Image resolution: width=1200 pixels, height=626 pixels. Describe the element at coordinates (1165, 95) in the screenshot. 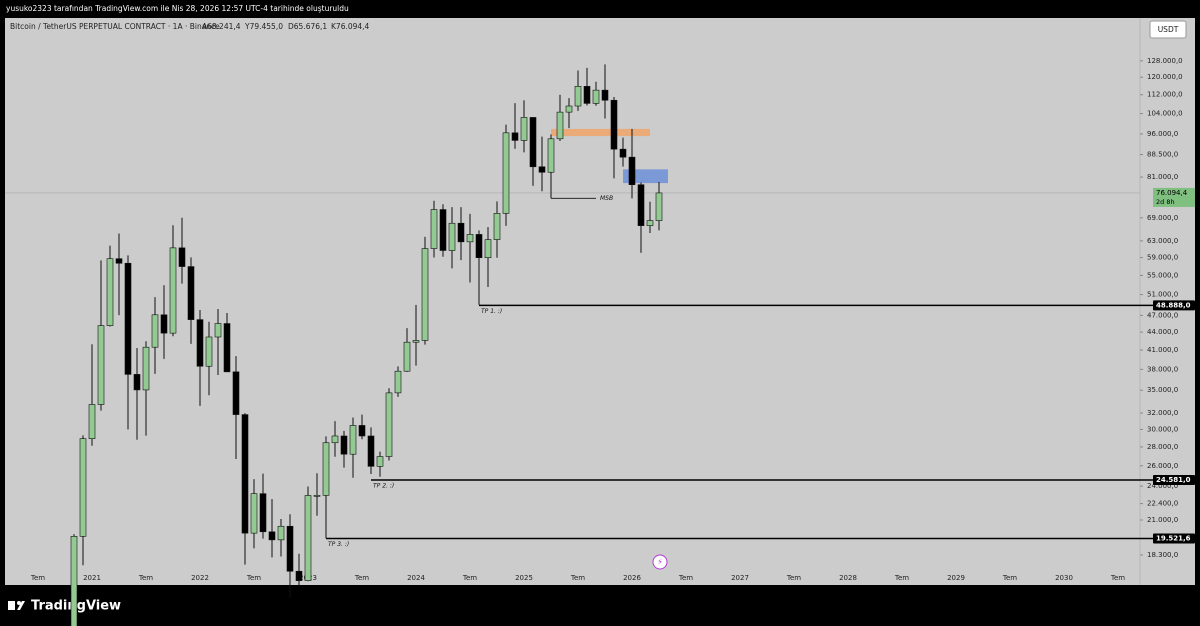

I see `y-tick-label: 112.000,0` at that location.